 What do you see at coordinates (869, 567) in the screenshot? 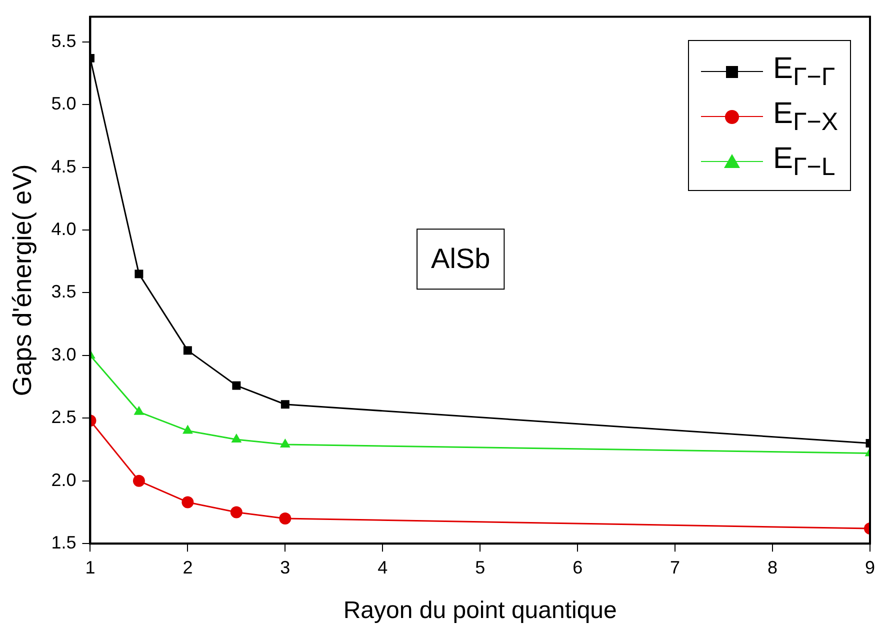
I see `x-tick-label: 9` at bounding box center [869, 567].